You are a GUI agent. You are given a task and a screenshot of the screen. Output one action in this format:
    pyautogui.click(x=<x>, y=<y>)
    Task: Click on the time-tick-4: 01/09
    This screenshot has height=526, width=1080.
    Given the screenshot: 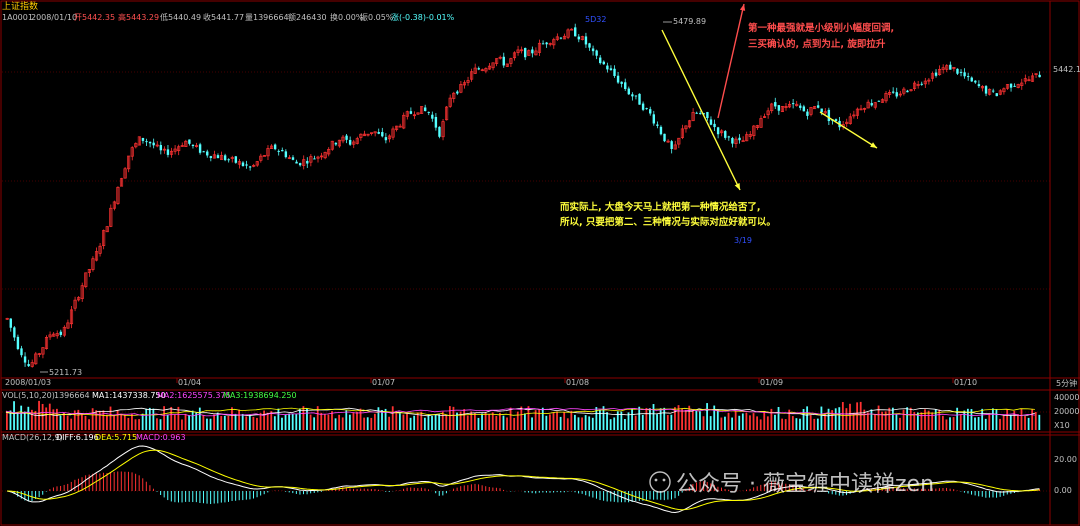 What is the action you would take?
    pyautogui.click(x=771, y=382)
    